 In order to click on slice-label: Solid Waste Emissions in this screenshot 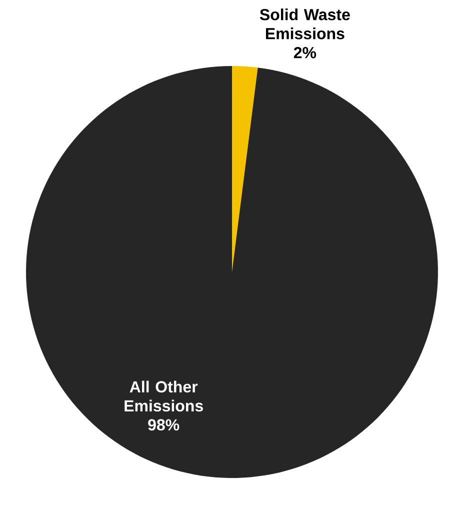, I will do `click(305, 24)`.